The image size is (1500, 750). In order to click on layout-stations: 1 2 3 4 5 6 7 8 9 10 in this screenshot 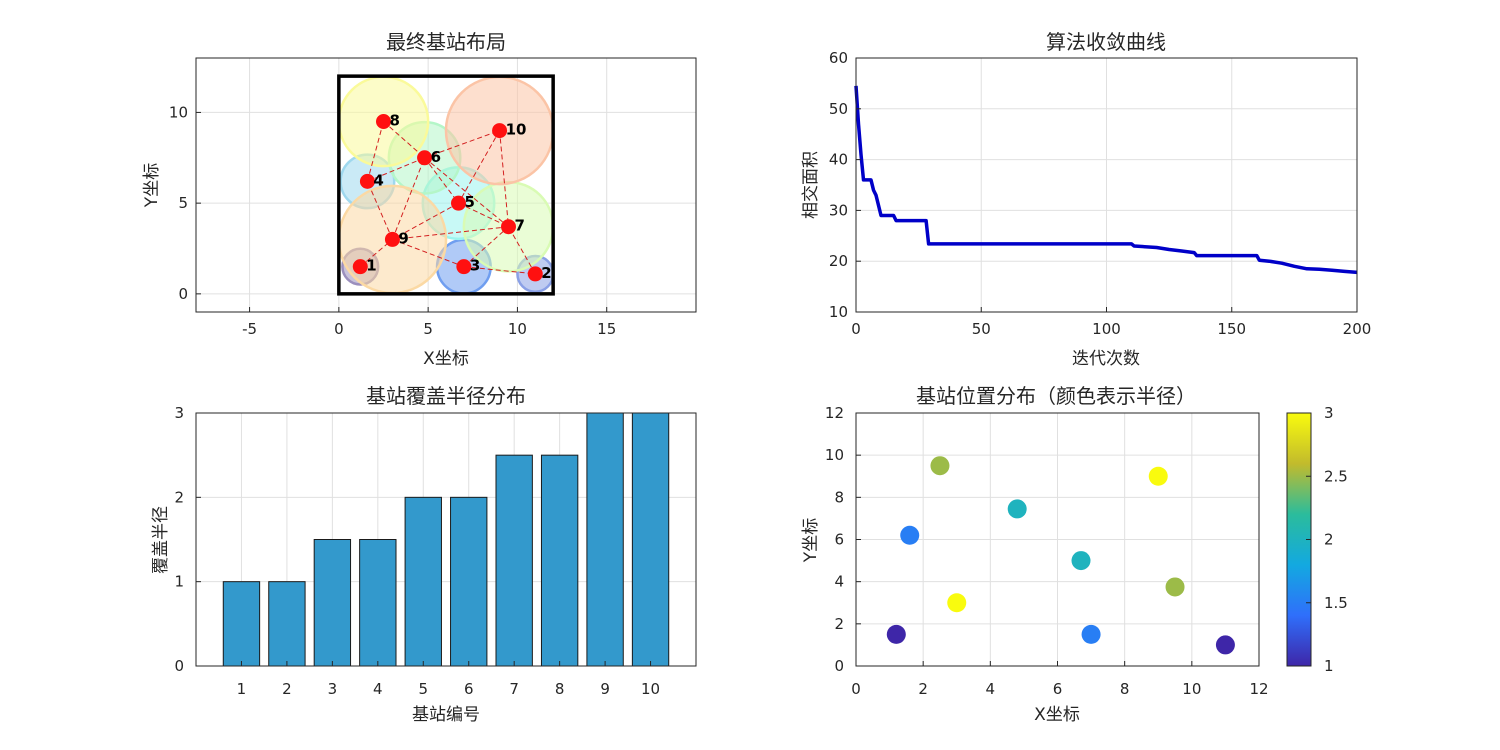, I will do `click(452, 197)`.